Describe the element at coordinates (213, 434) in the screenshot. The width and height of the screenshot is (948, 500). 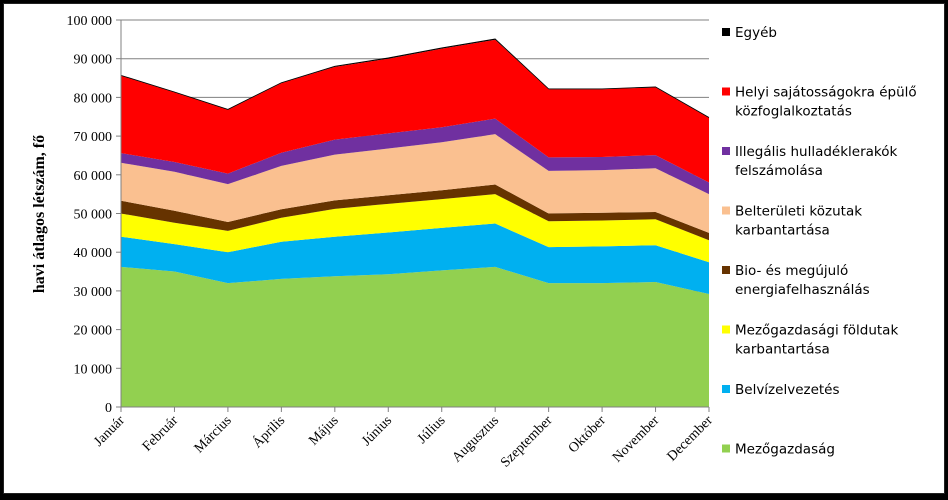
I see `x-tick-label: Március` at that location.